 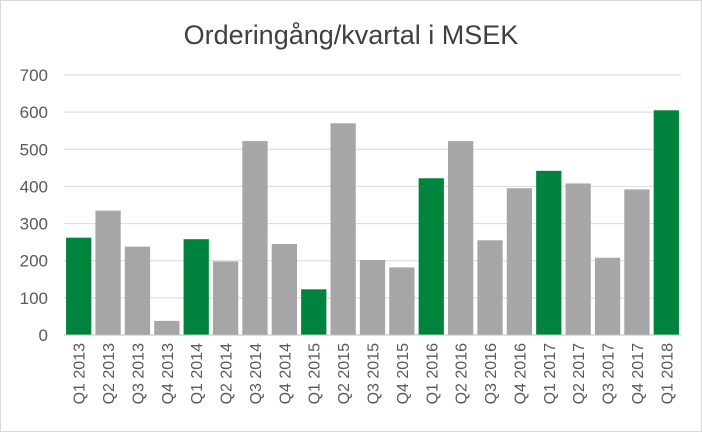 What do you see at coordinates (431, 256) in the screenshot?
I see `bar-q1-2016` at bounding box center [431, 256].